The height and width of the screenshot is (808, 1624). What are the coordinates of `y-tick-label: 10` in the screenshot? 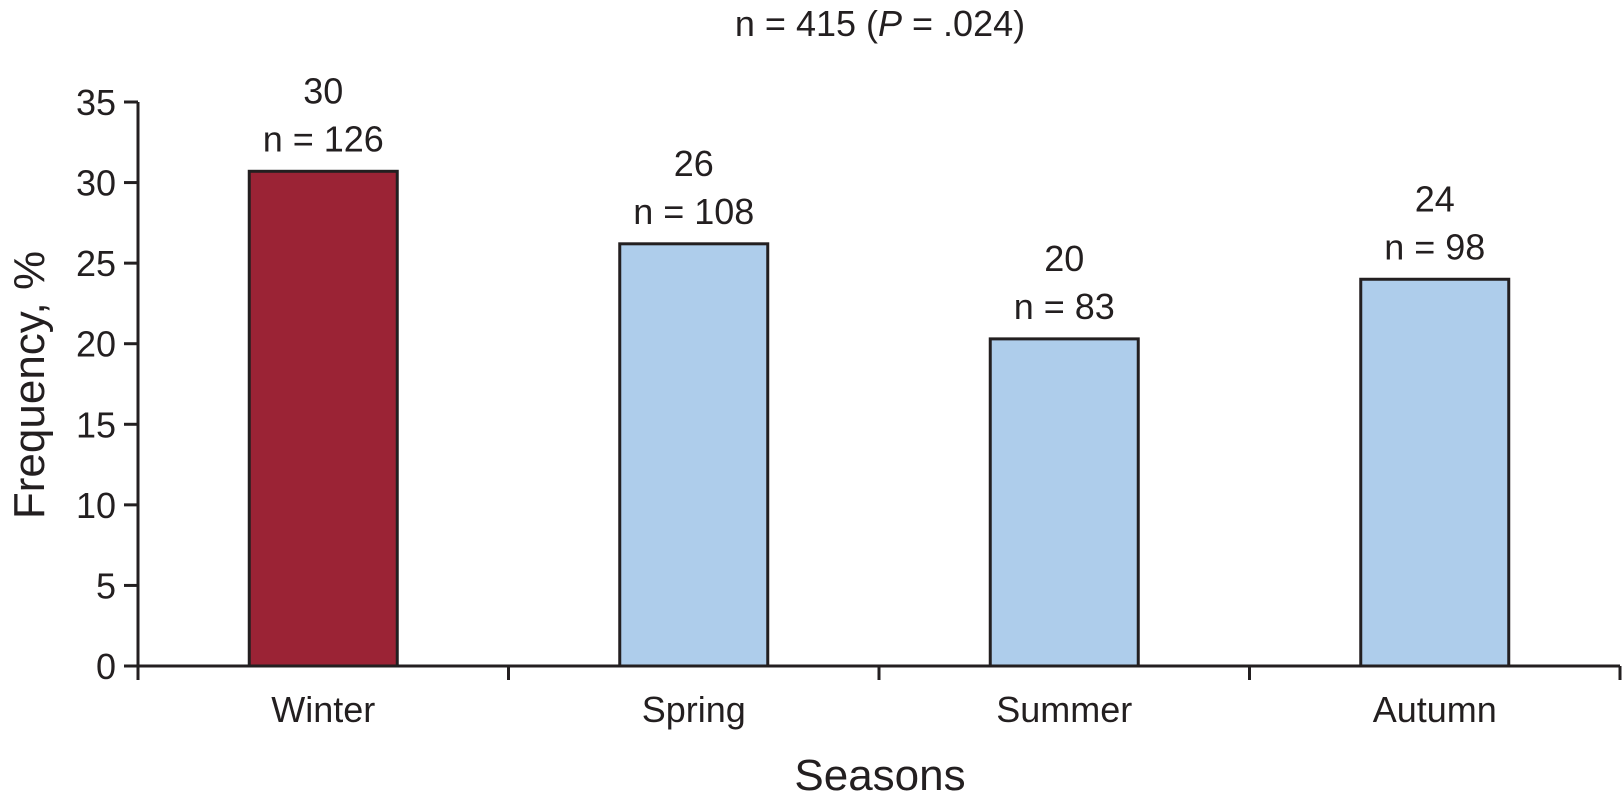 It's located at (96, 505).